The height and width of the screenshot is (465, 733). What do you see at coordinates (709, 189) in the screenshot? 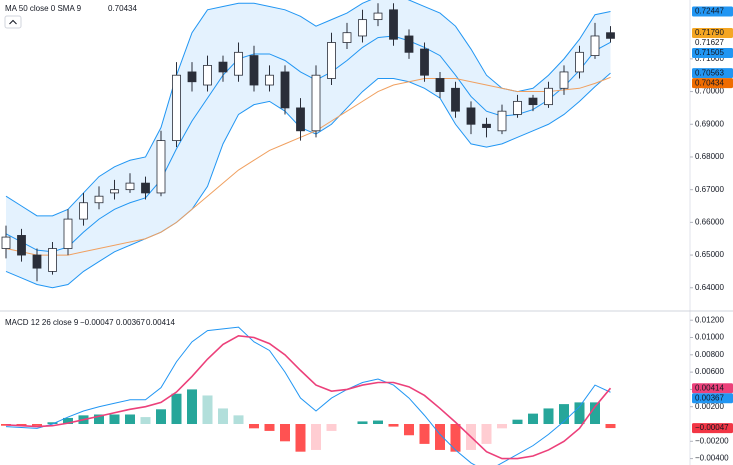
I see `y-tick-label: 0.67000` at bounding box center [709, 189].